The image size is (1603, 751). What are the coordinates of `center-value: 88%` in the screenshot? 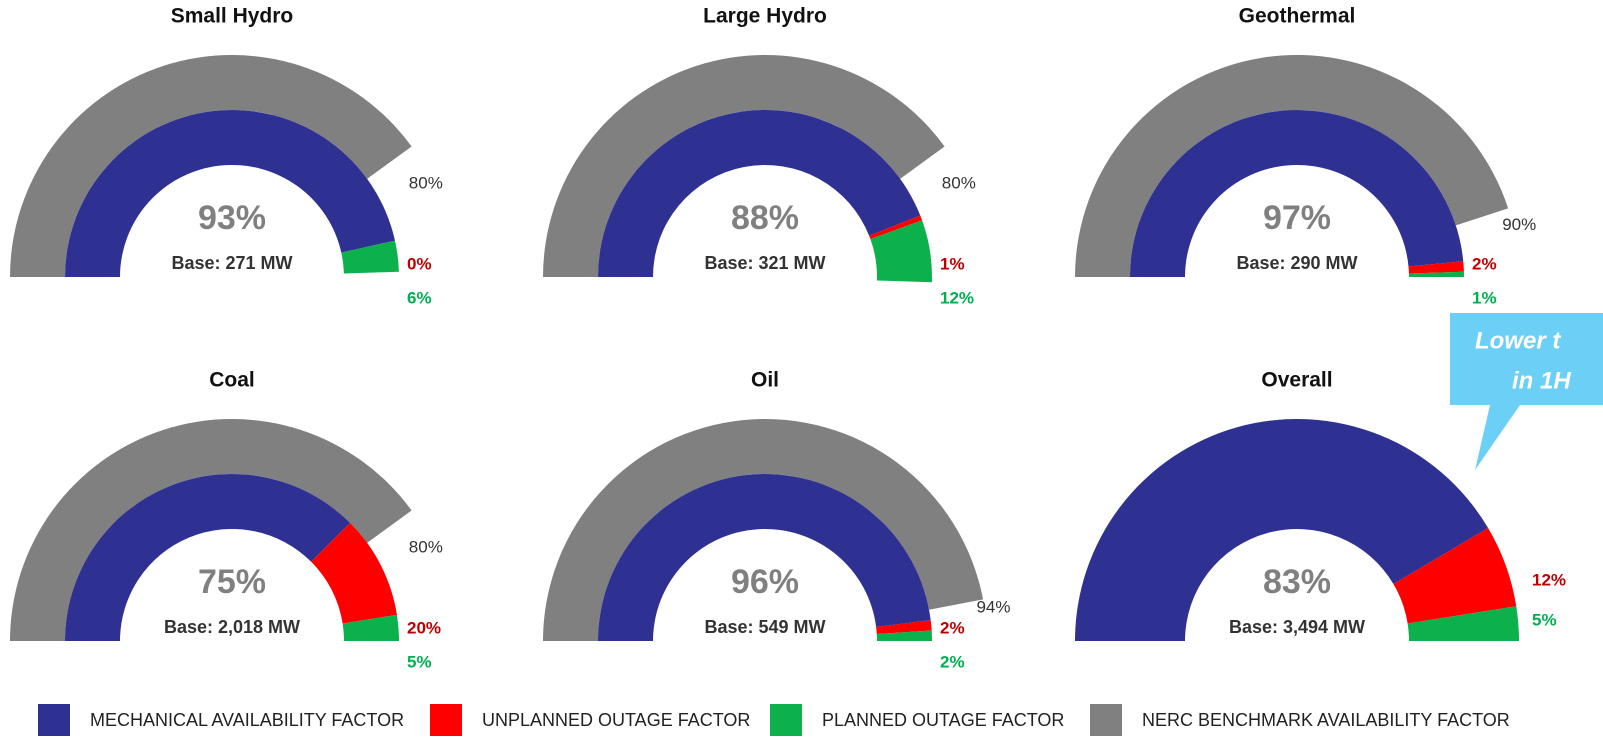 It's located at (765, 218).